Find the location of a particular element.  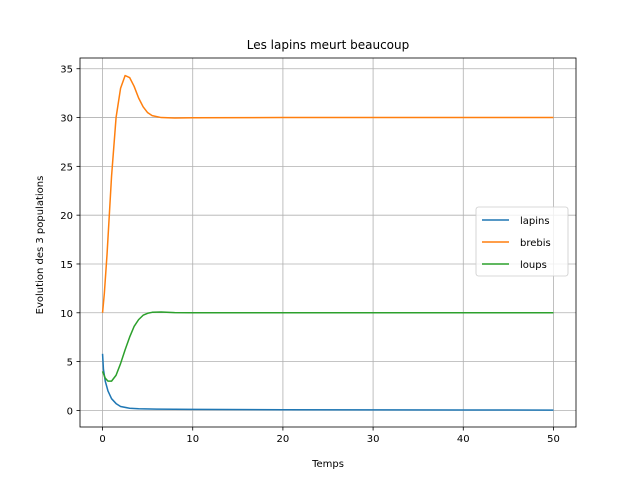

legend-box is located at coordinates (522, 241).